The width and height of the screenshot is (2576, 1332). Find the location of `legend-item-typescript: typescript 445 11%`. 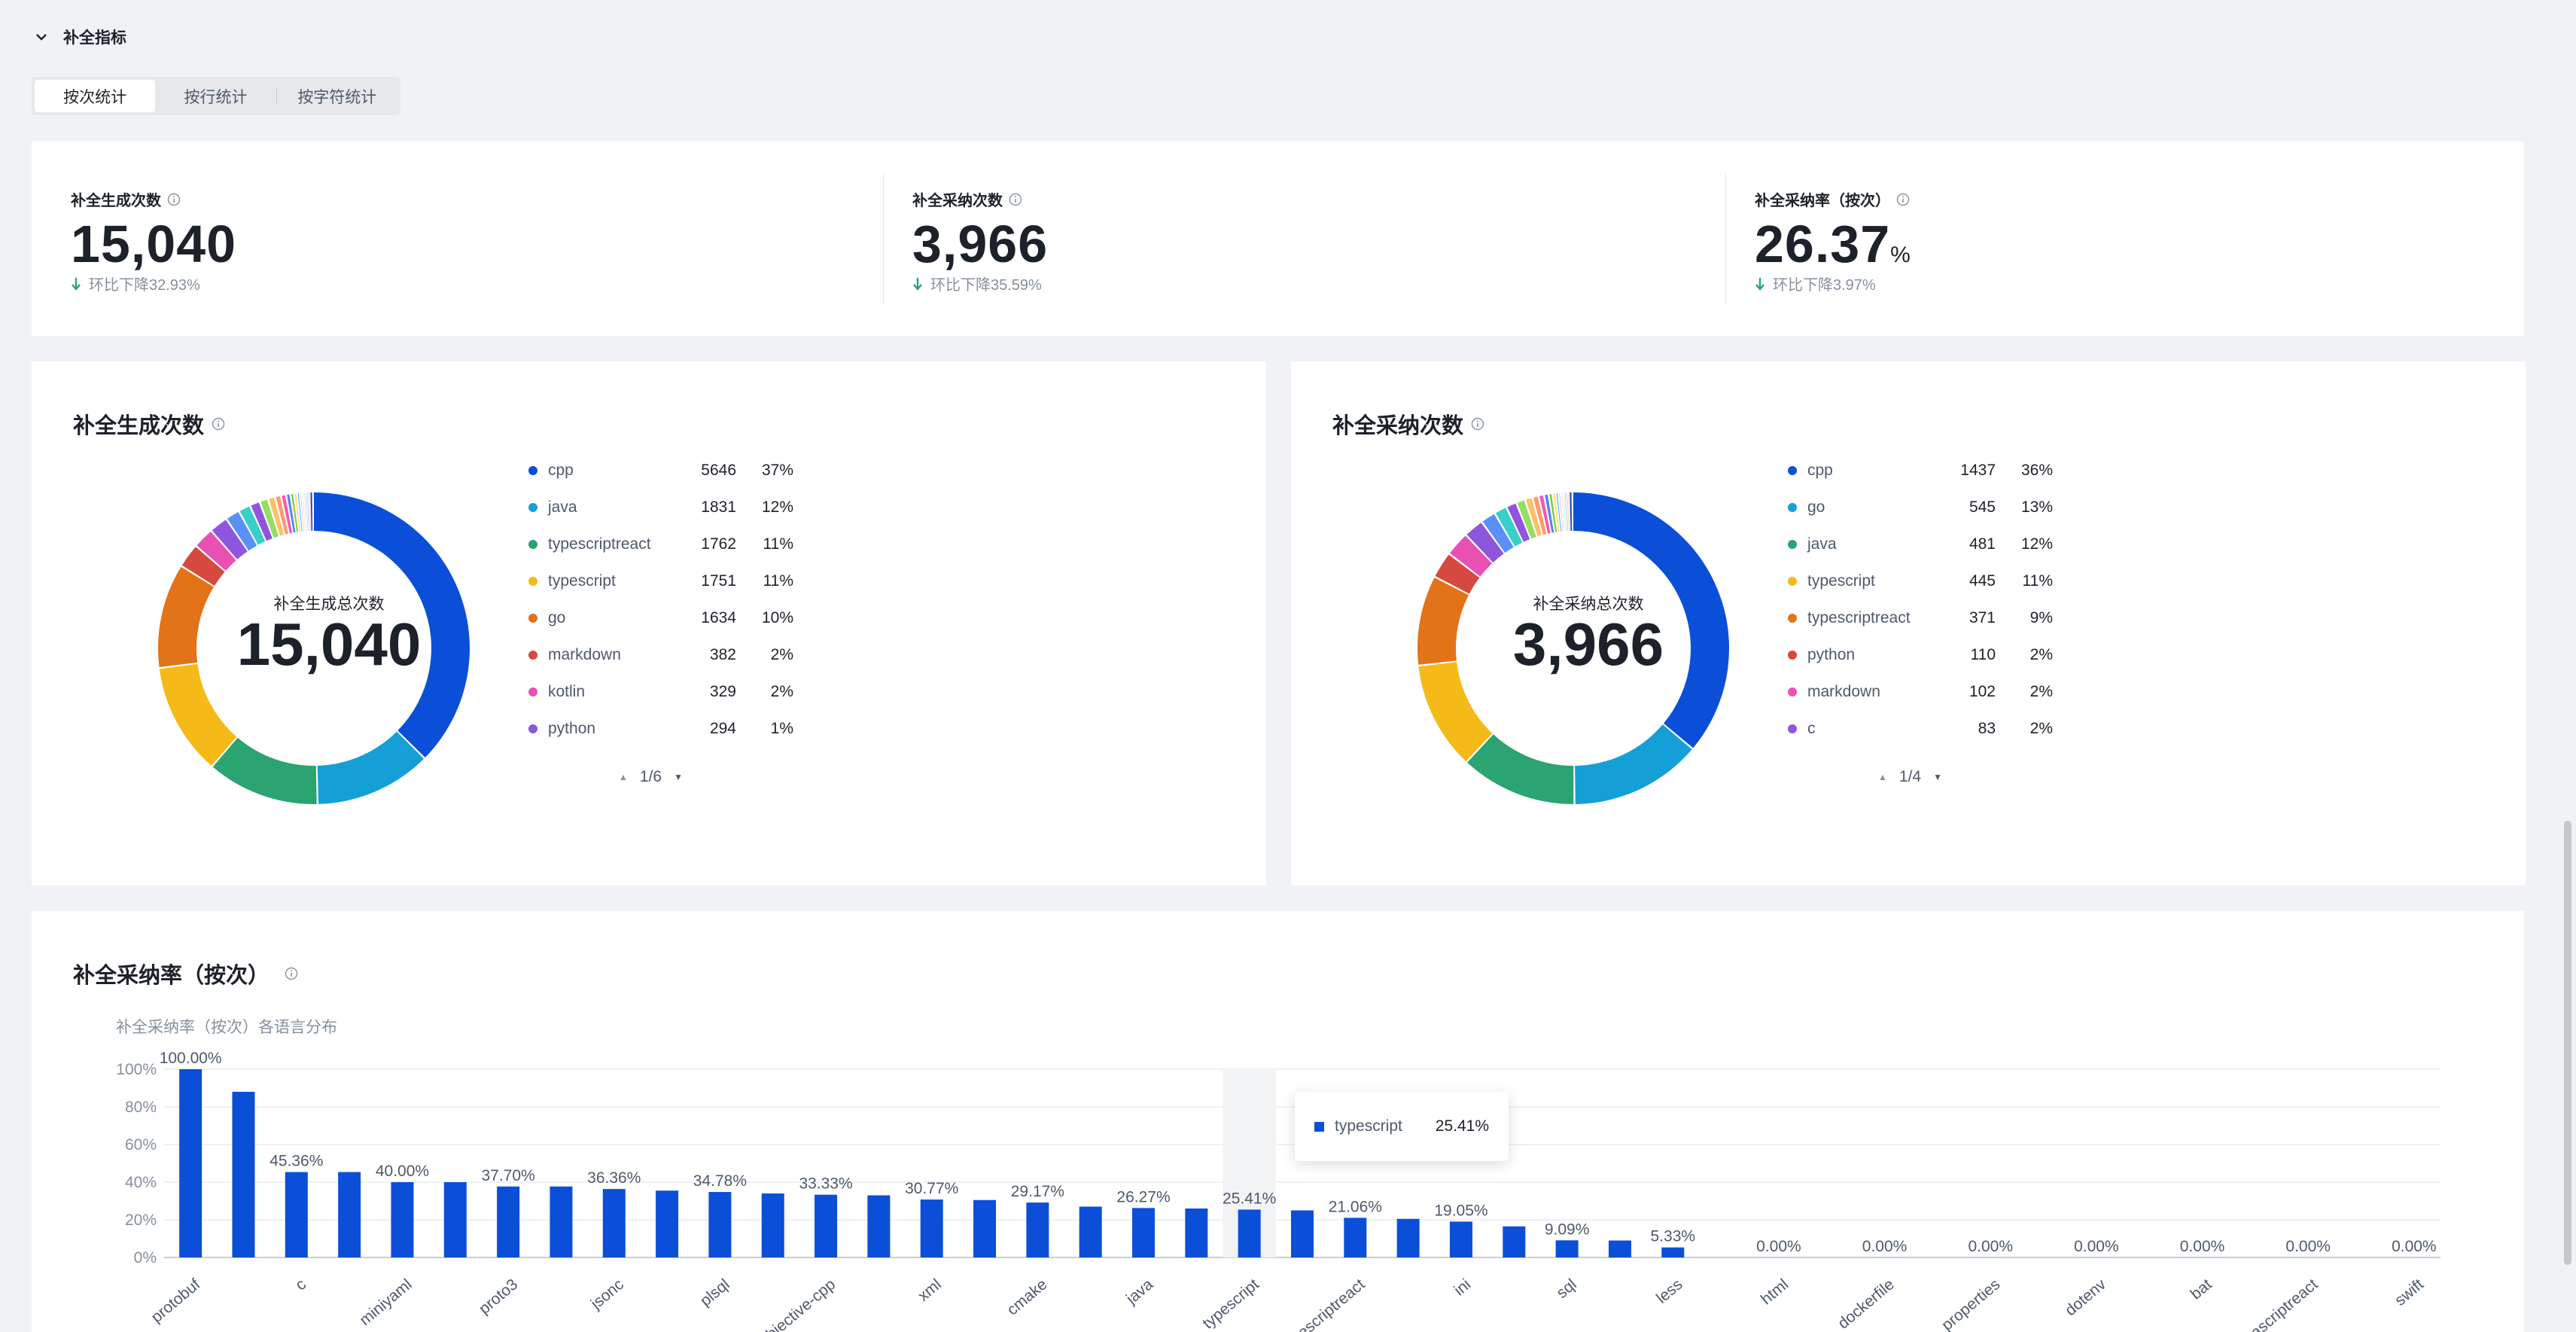

legend-item-typescript: typescript 445 11% is located at coordinates (1920, 581).